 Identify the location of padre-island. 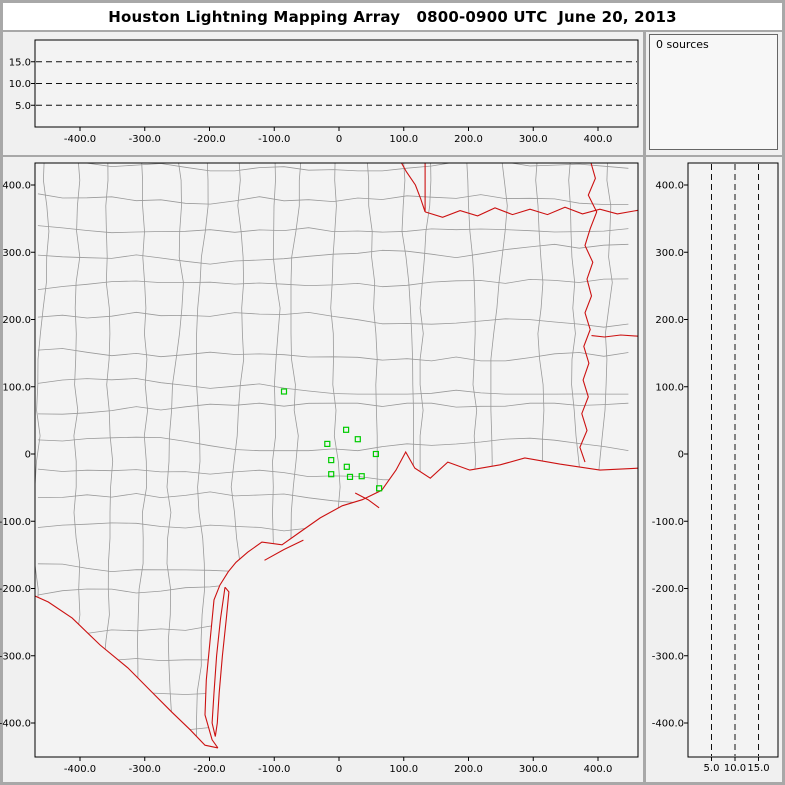
(220, 661).